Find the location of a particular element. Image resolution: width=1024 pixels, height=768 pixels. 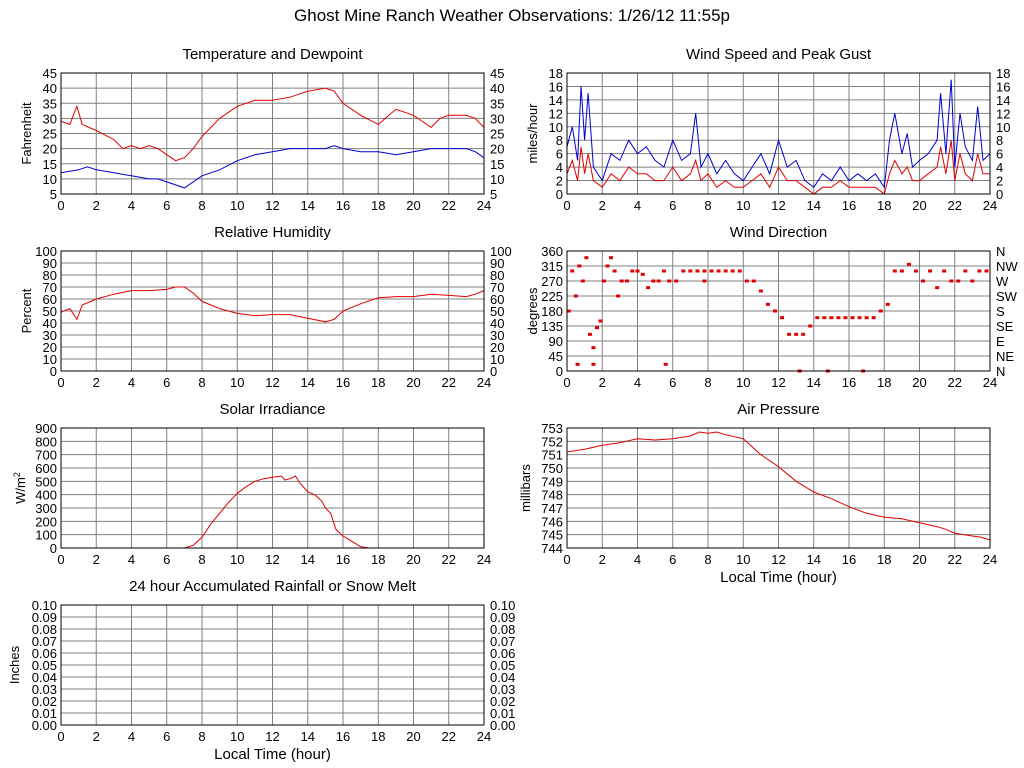

y-tick-label: 40 is located at coordinates (50, 323).